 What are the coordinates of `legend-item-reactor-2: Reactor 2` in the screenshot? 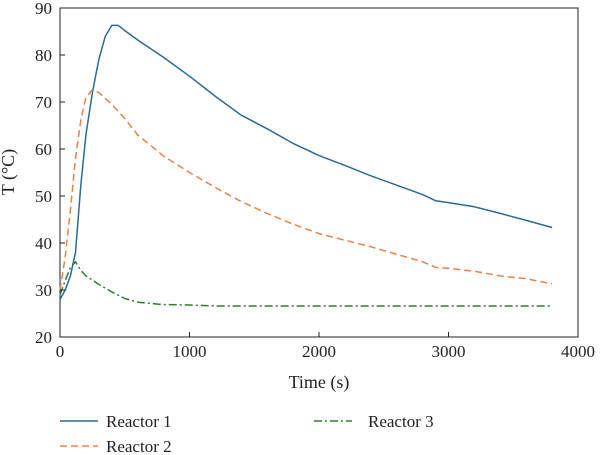 It's located at (116, 446).